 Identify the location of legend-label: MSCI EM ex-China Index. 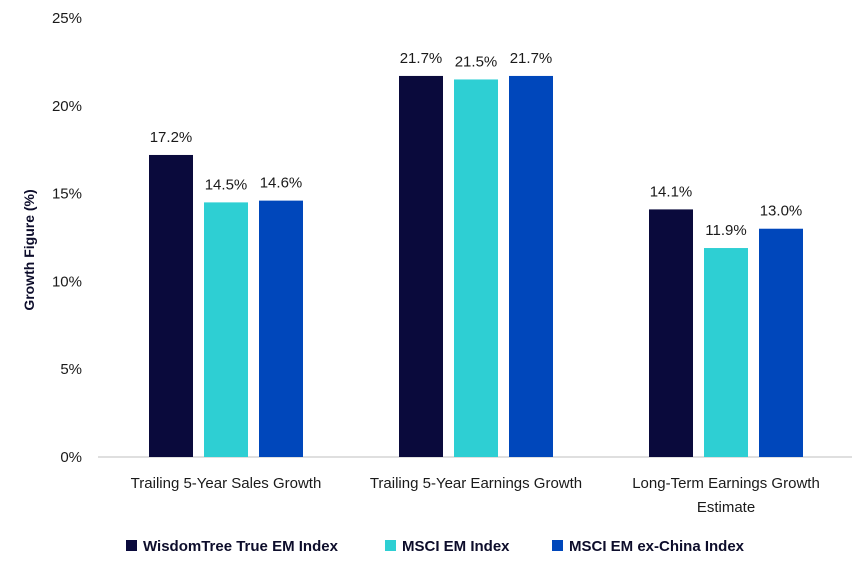
(657, 546).